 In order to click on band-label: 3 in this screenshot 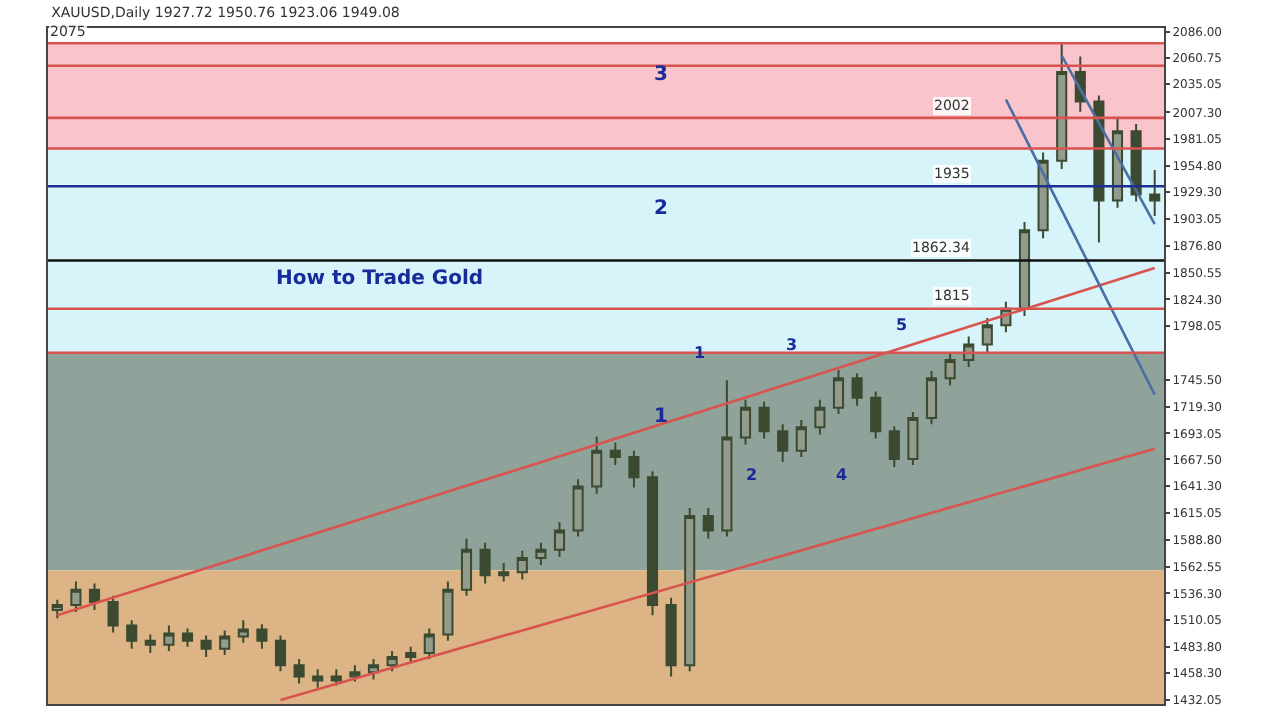, I will do `click(661, 75)`.